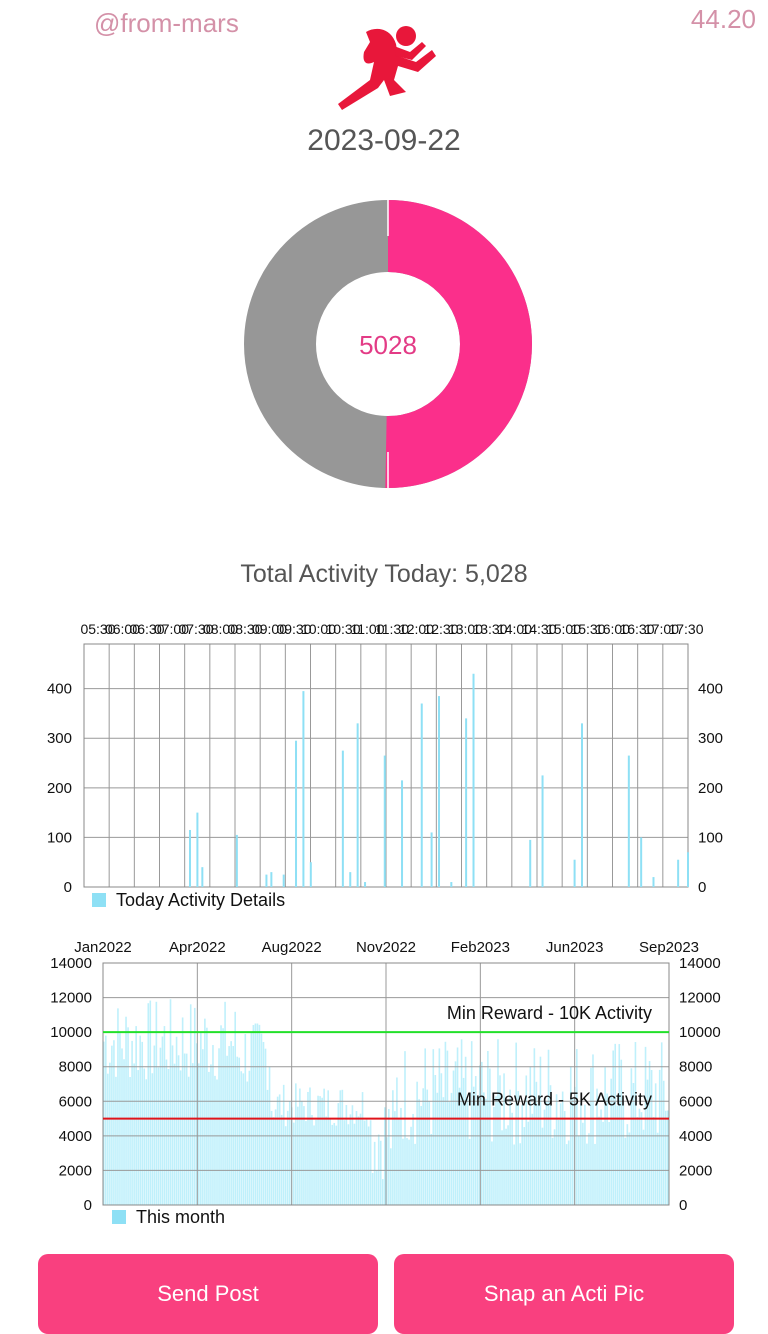  I want to click on send-post-button: Send Post, so click(208, 1294).